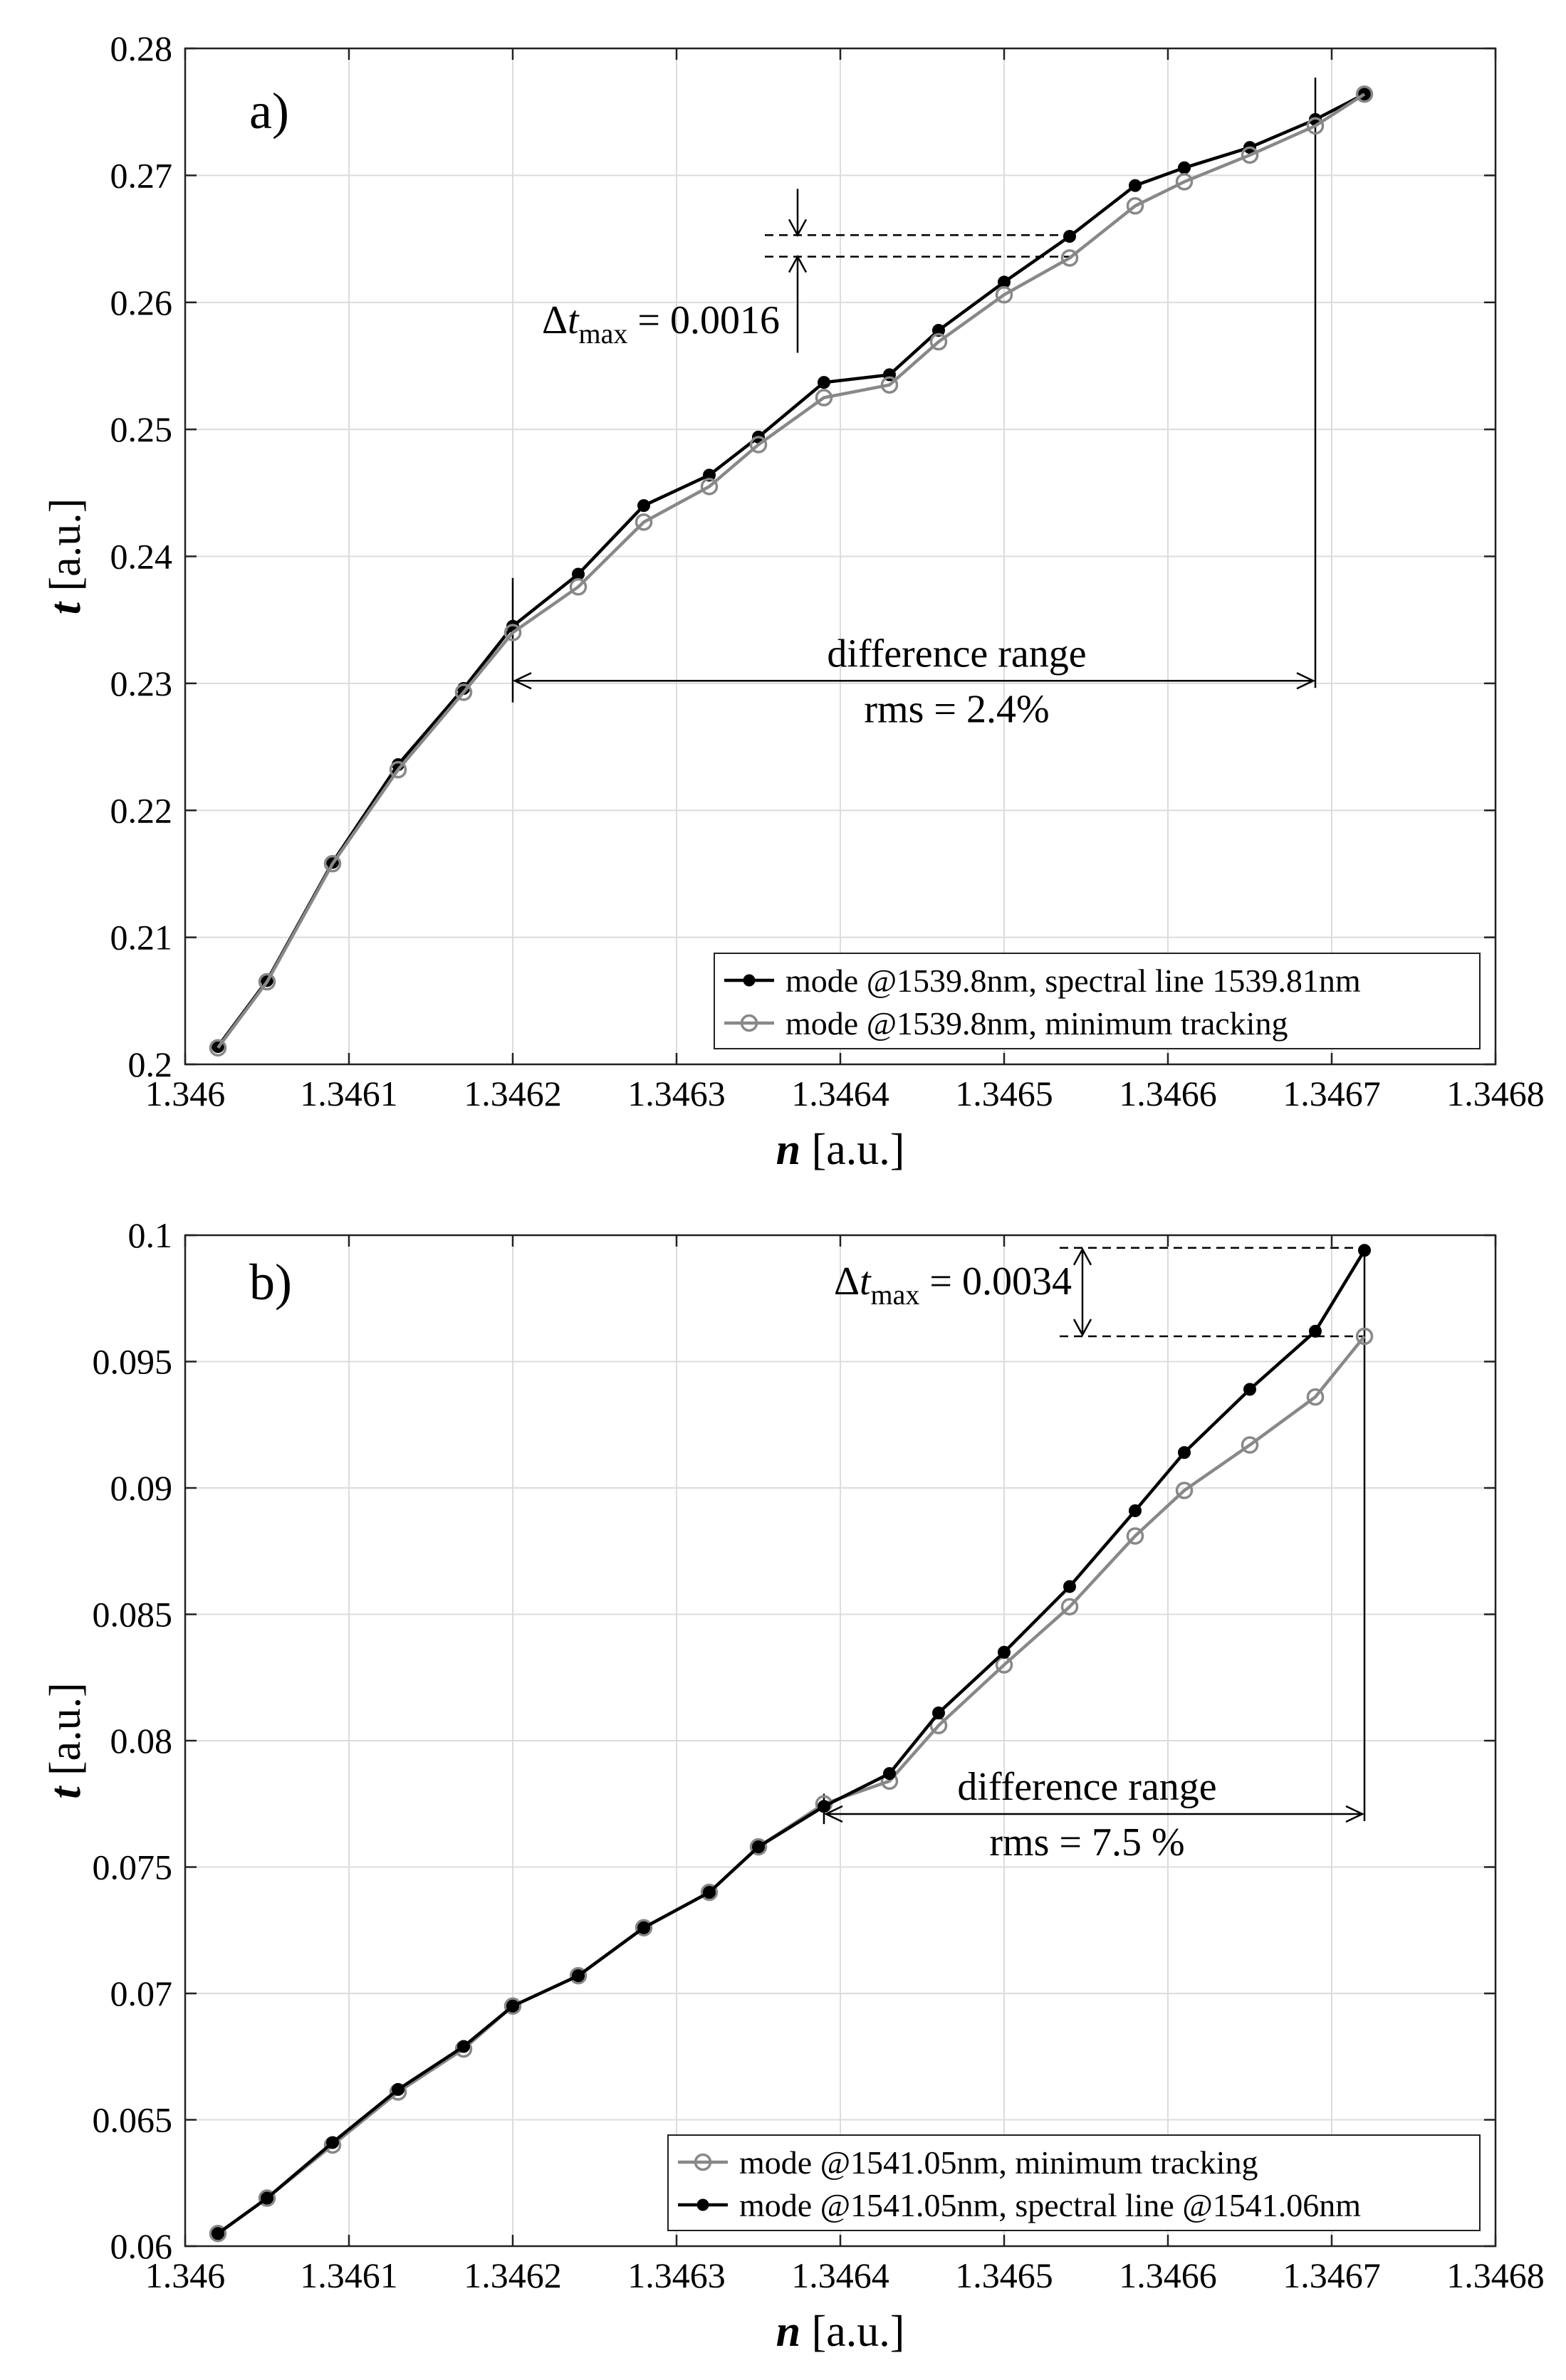  I want to click on y-tick-label: 0.23, so click(141, 683).